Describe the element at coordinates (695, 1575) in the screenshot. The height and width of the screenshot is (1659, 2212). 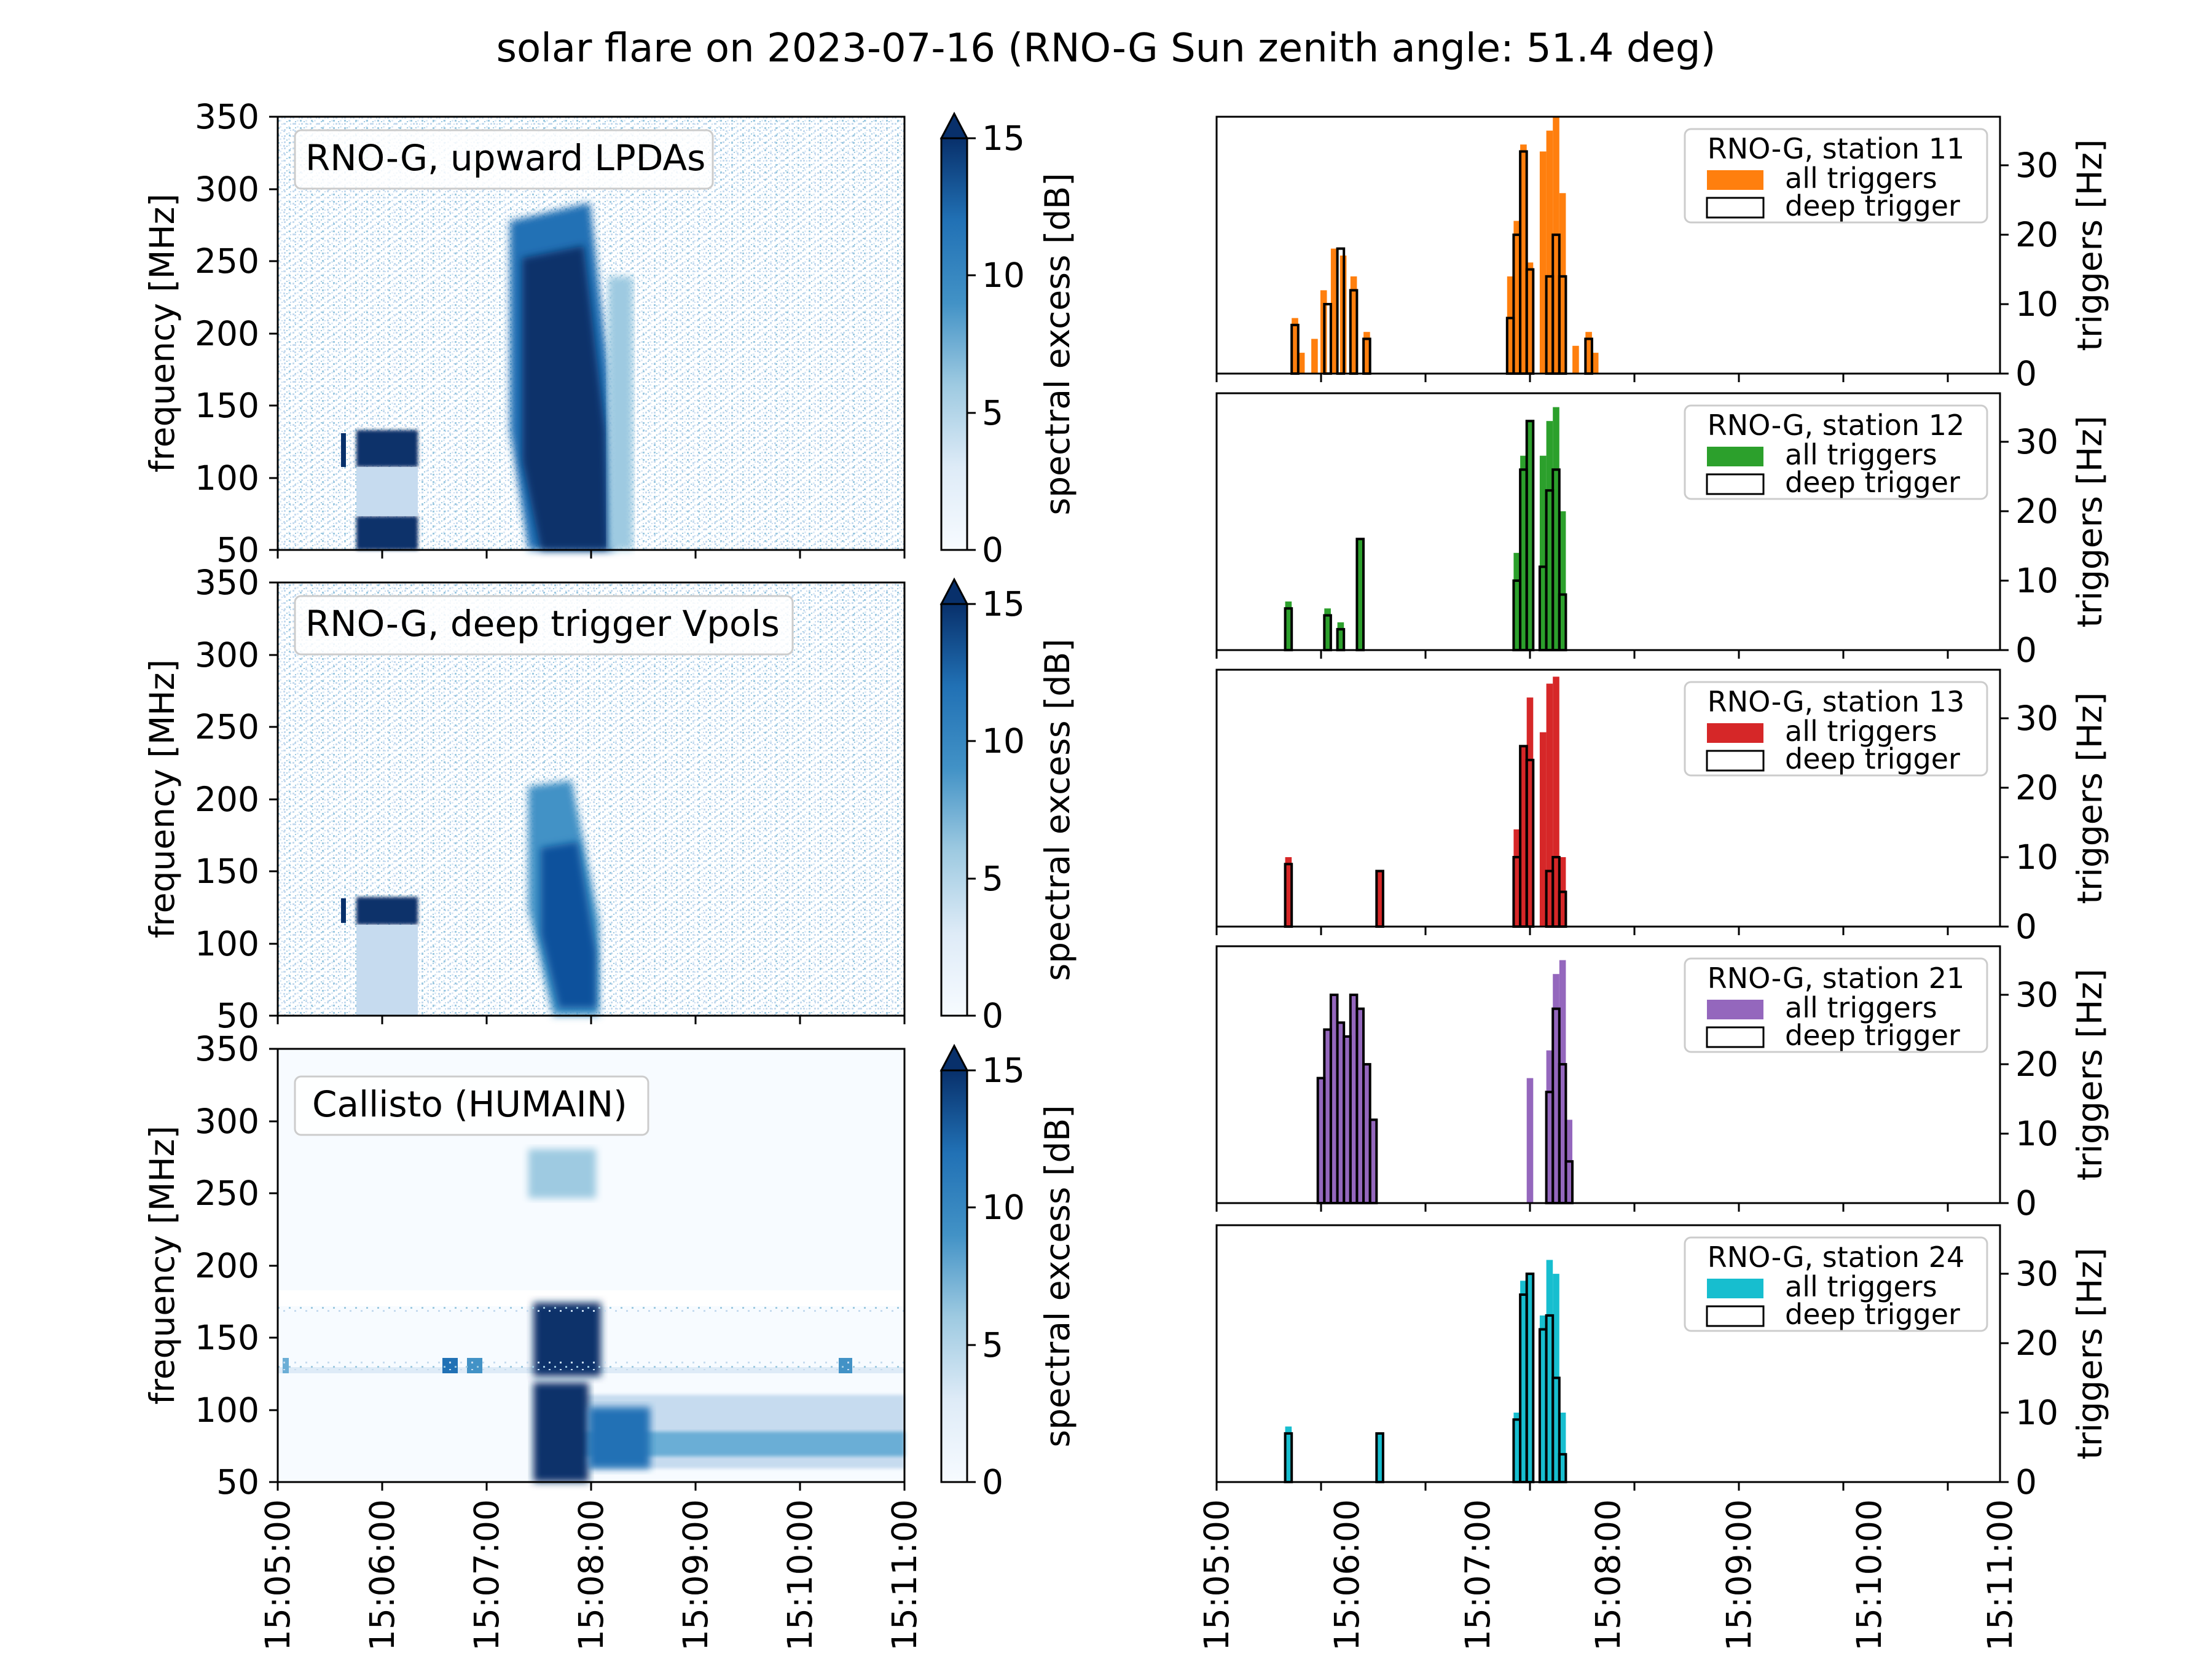
I see `x-tick: 15:09:00` at that location.